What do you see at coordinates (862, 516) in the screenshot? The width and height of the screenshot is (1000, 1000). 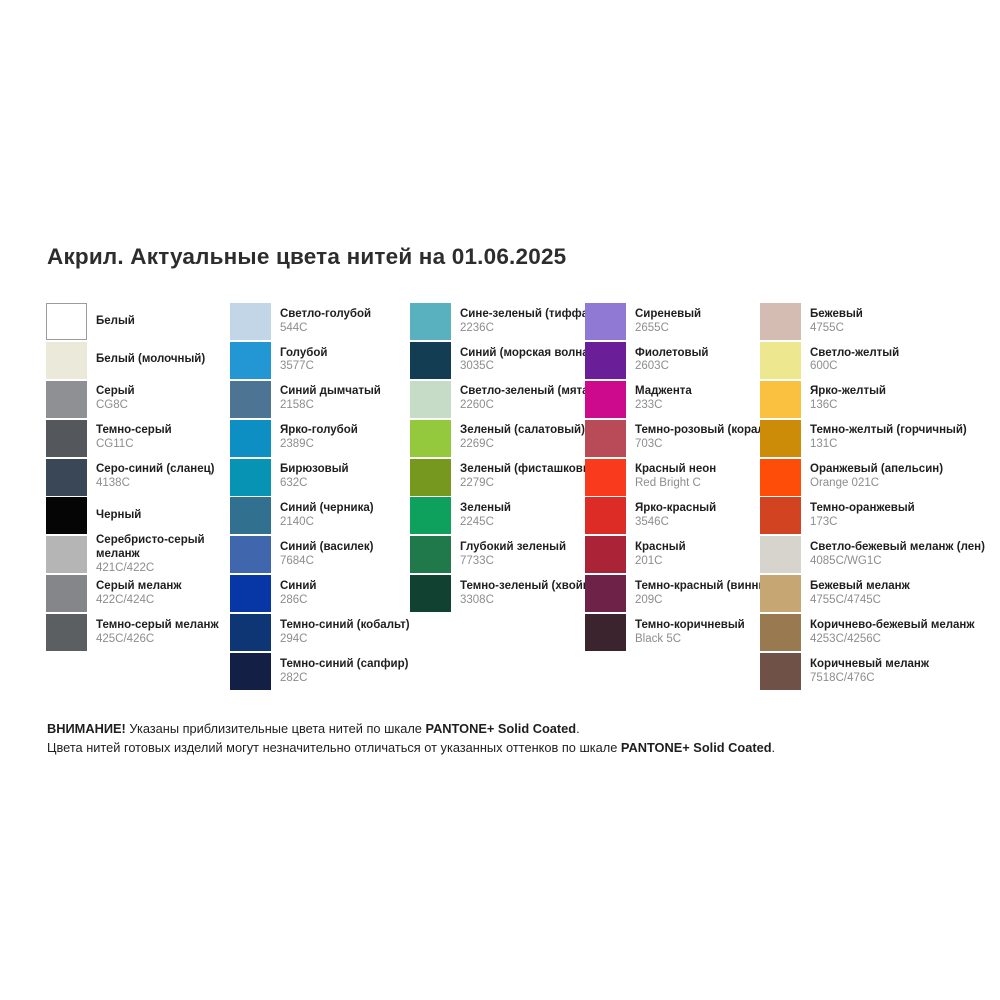 I see `color-label-block: Темно-оранжевый 173C` at bounding box center [862, 516].